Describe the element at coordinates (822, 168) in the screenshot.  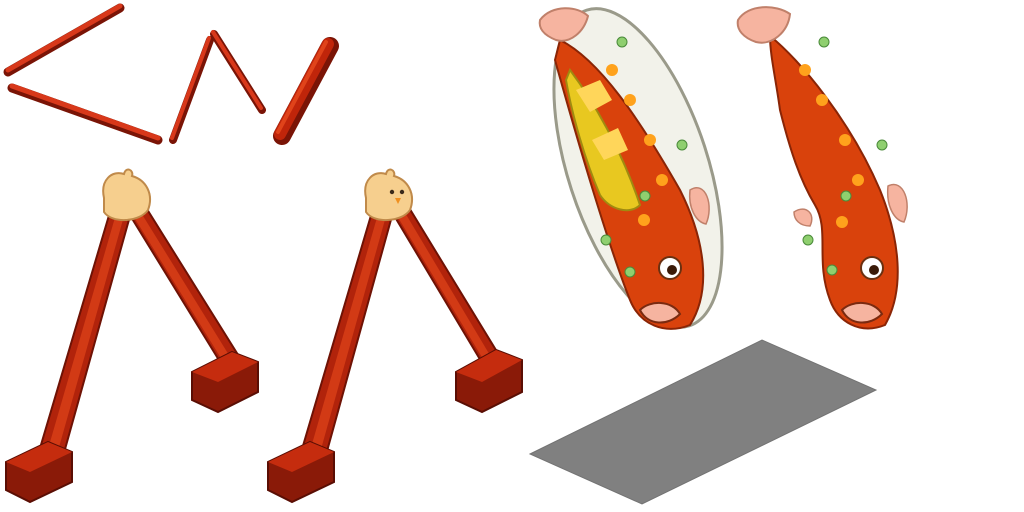
I see `carp-streamer-icon` at that location.